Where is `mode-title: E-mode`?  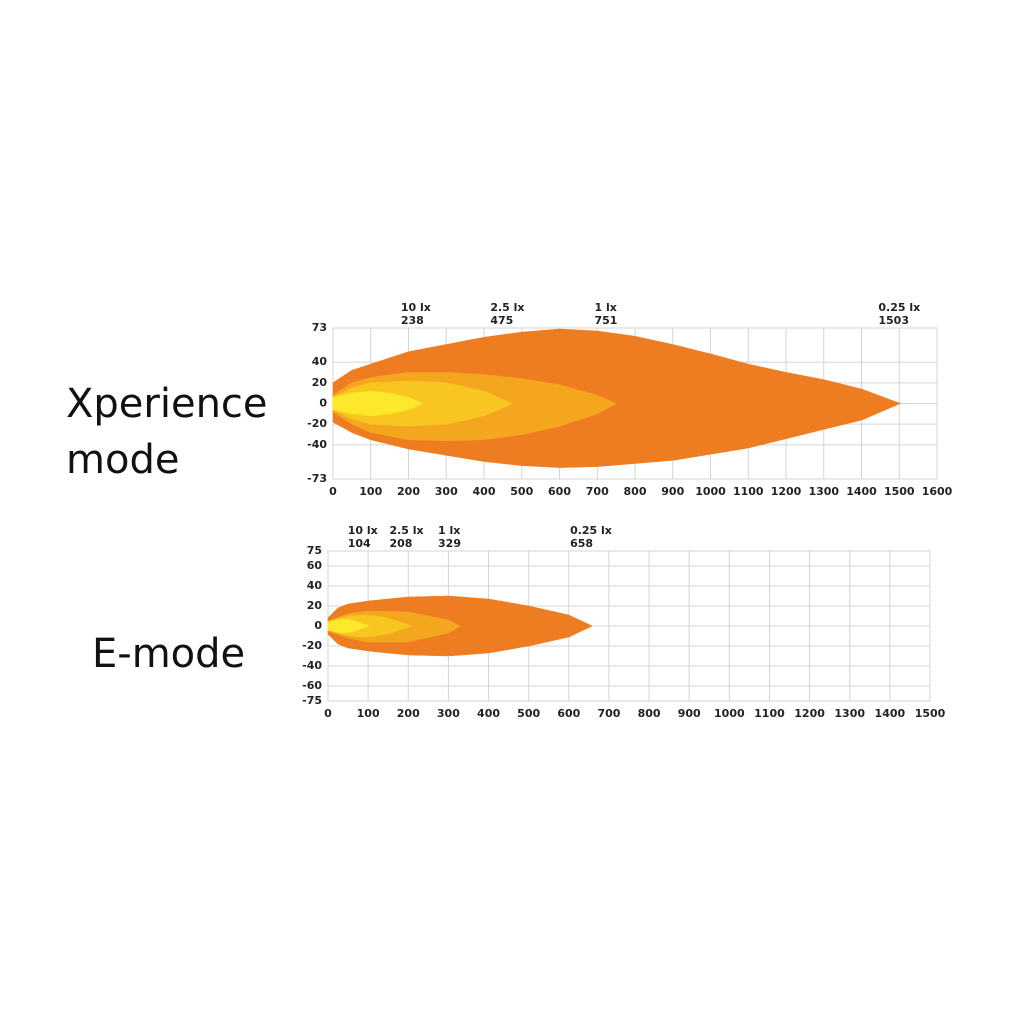 mode-title: E-mode is located at coordinates (169, 654).